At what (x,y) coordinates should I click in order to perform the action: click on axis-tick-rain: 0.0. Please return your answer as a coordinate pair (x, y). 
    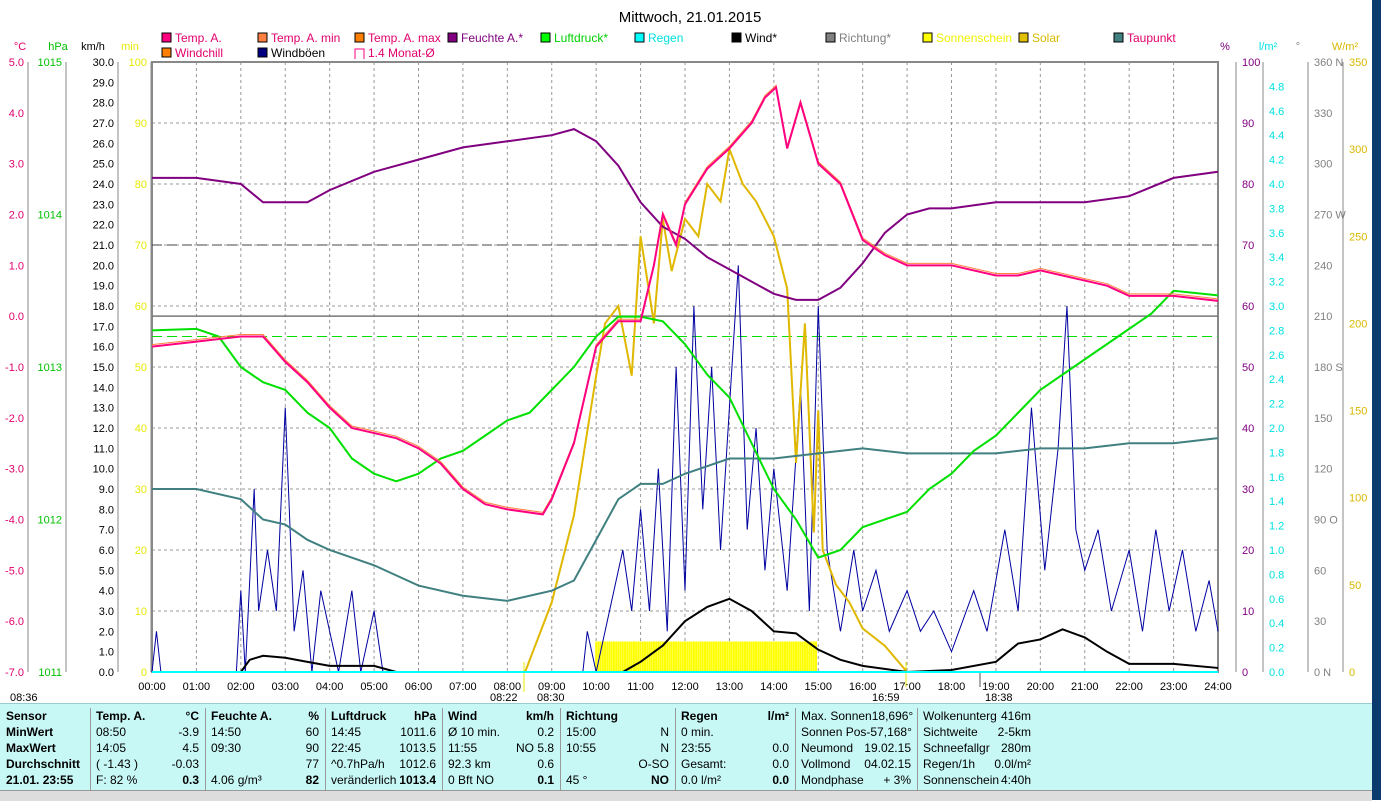
    Looking at the image, I should click on (1276, 673).